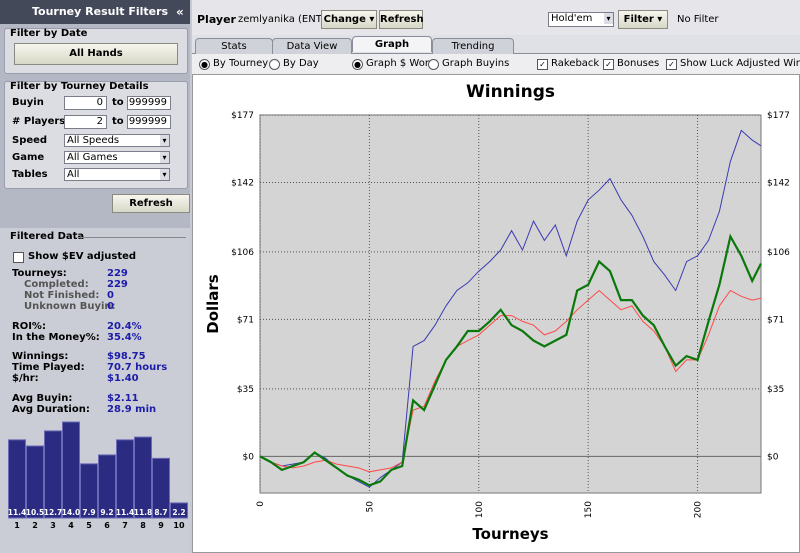 This screenshot has height=553, width=800. I want to click on x-tick-label: 5, so click(89, 525).